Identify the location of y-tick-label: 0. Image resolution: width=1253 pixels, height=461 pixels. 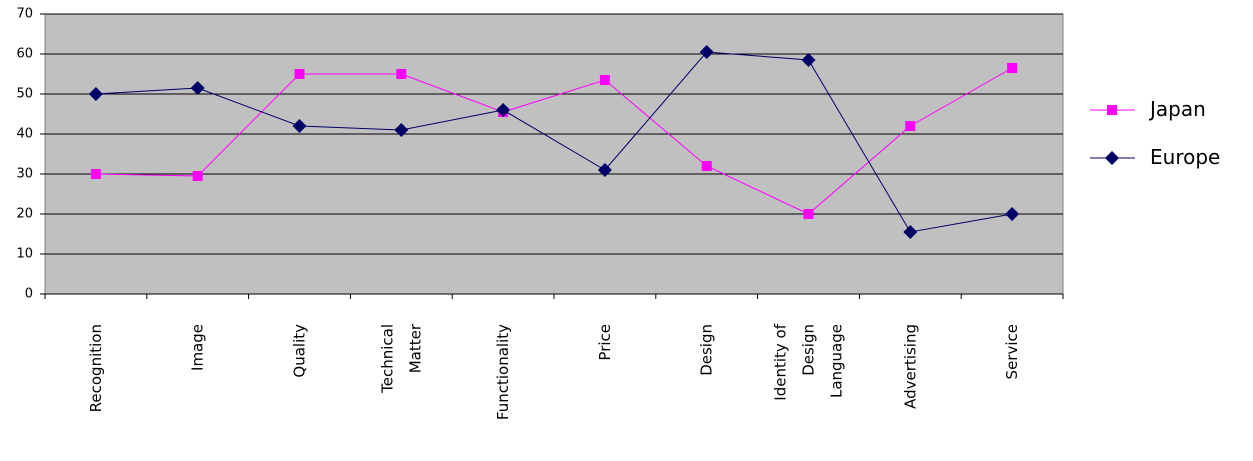
(29, 294).